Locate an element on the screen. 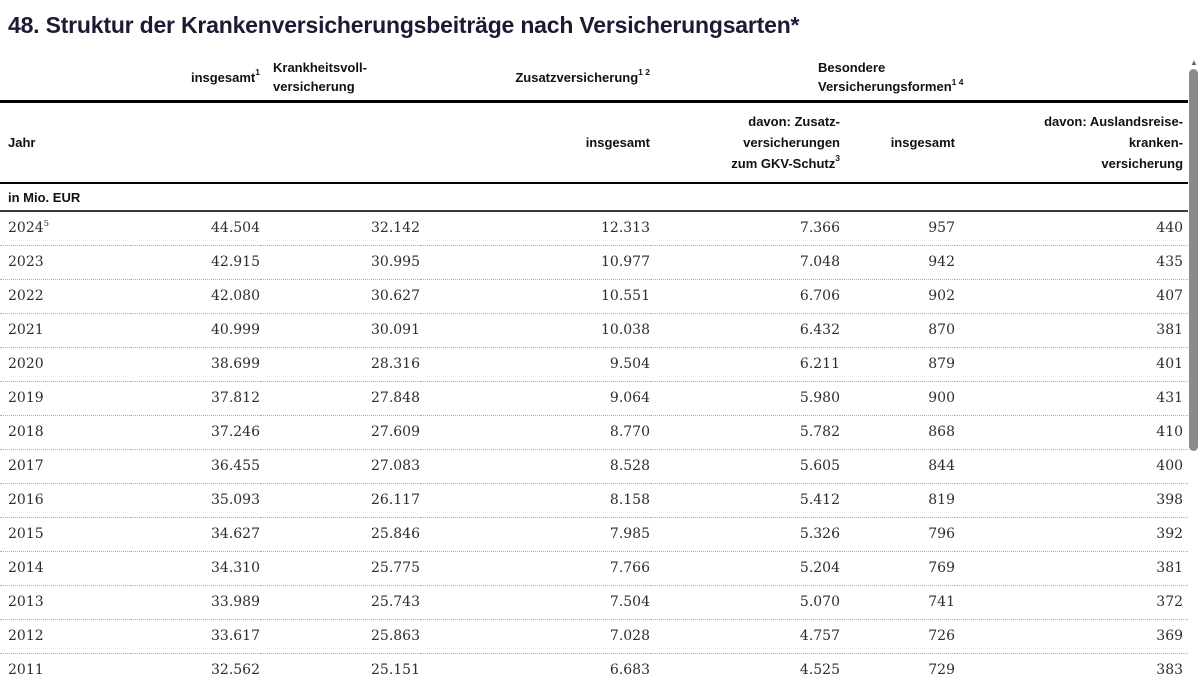 The height and width of the screenshot is (675, 1200). value-cell: 868 is located at coordinates (941, 432).